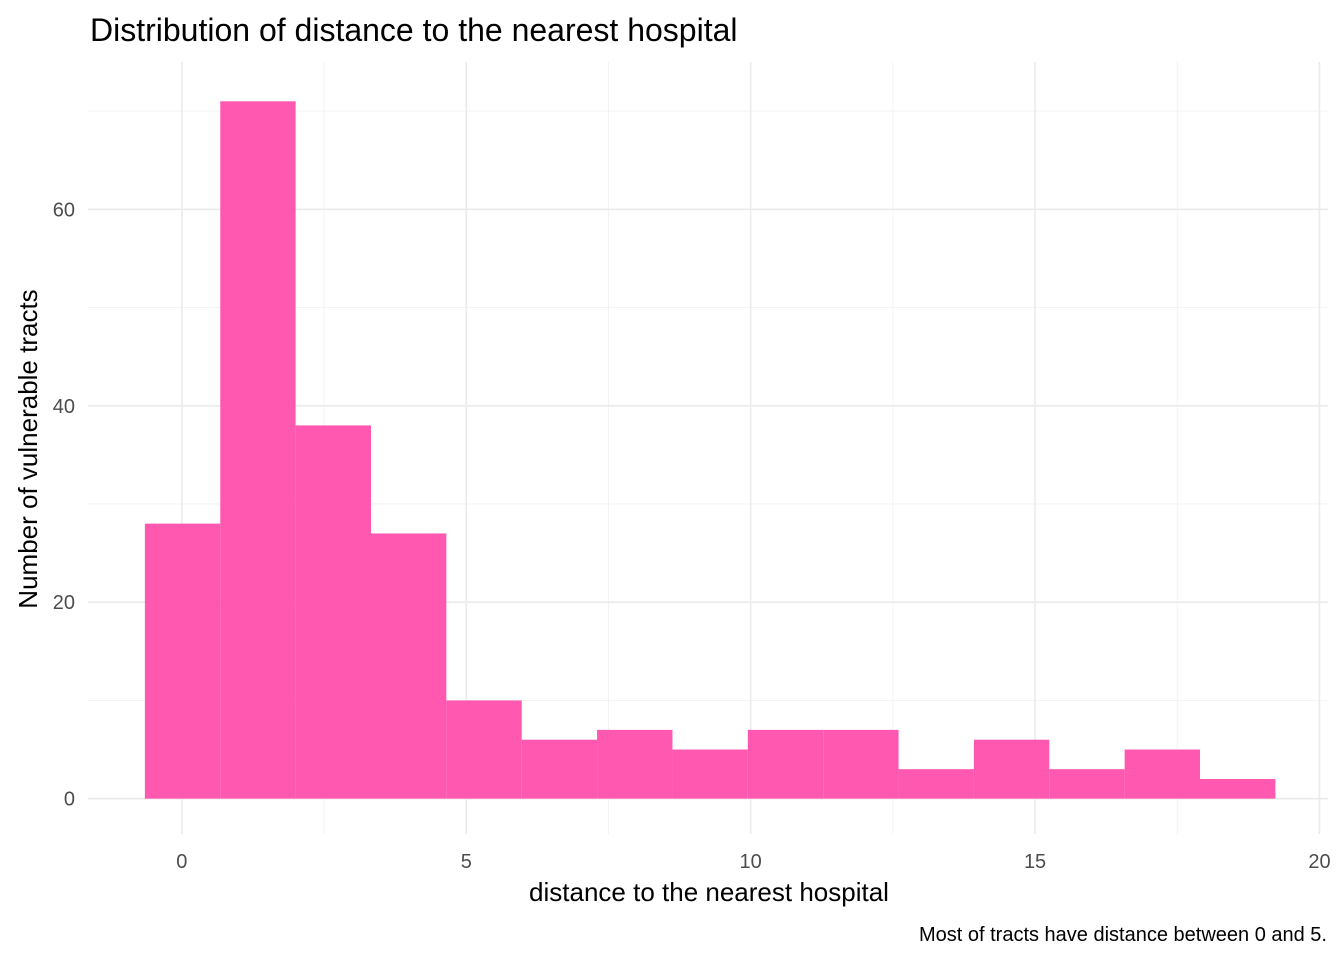 Image resolution: width=1344 pixels, height=960 pixels. I want to click on y-tick-label: 0, so click(69, 800).